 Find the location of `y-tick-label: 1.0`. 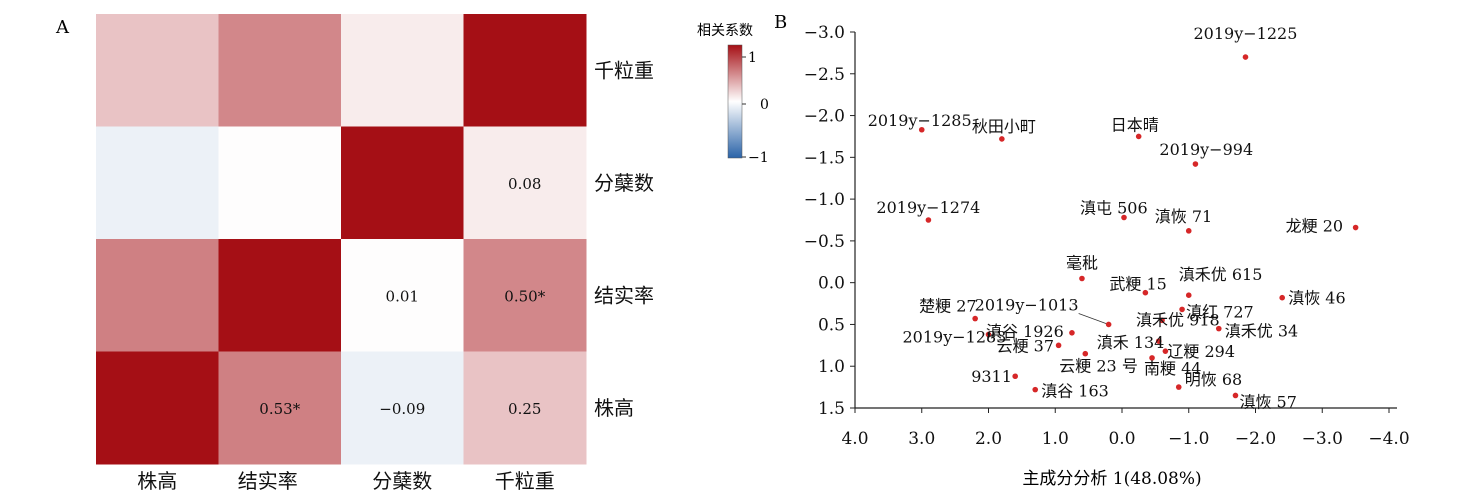

y-tick-label: 1.0 is located at coordinates (831, 367).